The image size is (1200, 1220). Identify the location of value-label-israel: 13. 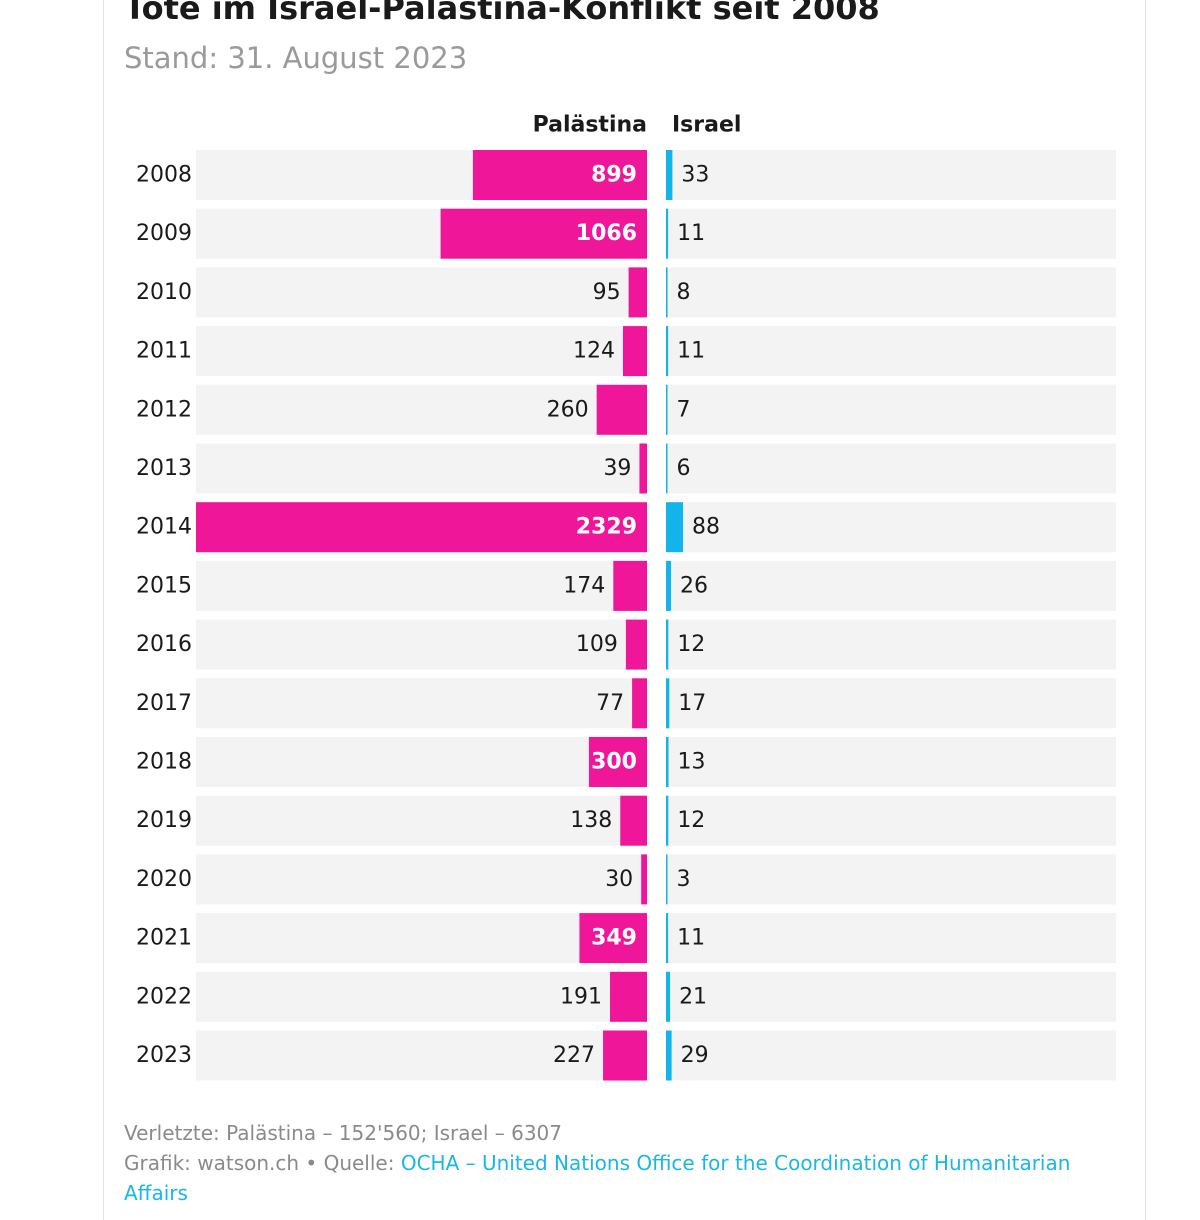
(692, 762).